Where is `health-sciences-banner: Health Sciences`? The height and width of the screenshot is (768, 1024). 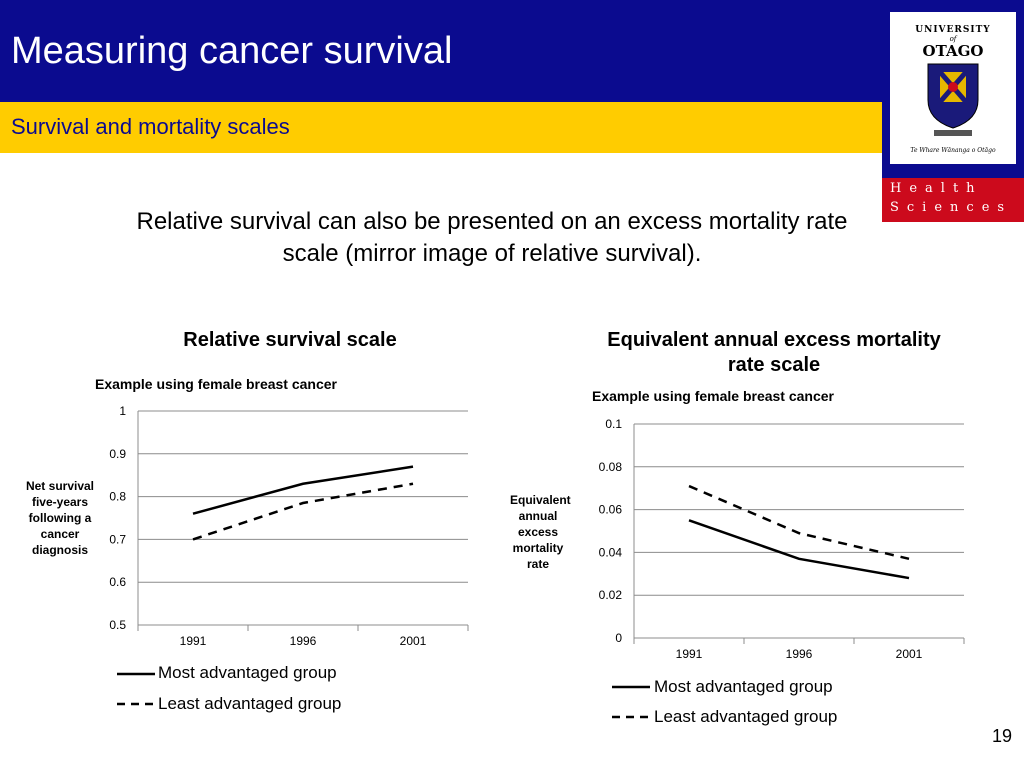 health-sciences-banner: Health Sciences is located at coordinates (953, 200).